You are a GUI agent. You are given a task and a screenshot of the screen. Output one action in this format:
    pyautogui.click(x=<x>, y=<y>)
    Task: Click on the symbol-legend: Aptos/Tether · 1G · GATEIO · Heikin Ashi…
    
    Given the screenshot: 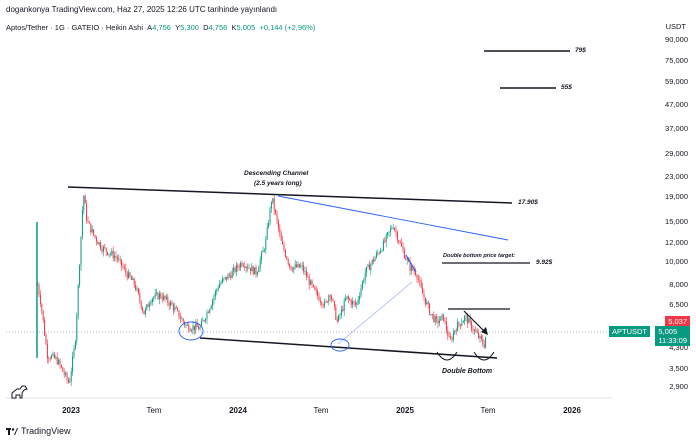 What is the action you would take?
    pyautogui.click(x=160, y=27)
    